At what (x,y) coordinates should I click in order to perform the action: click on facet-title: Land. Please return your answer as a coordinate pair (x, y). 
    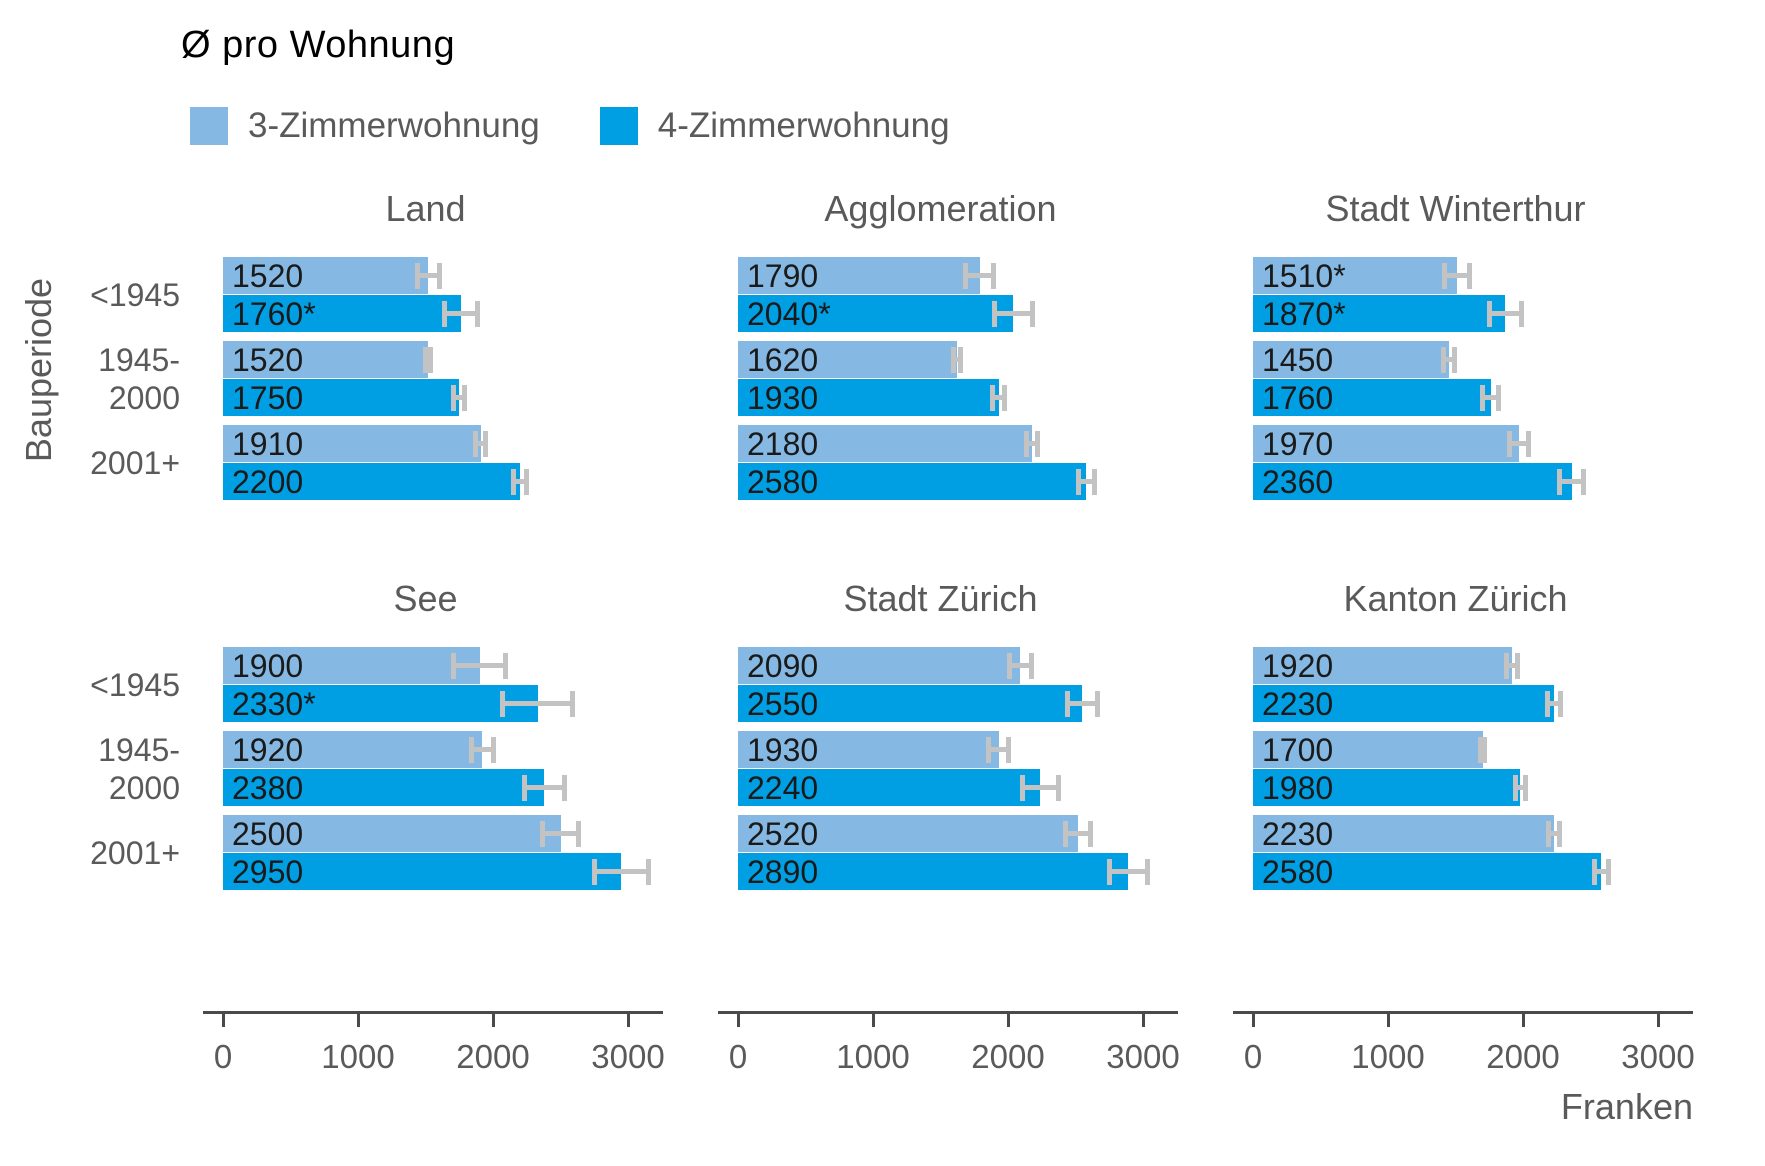
    Looking at the image, I should click on (425, 208).